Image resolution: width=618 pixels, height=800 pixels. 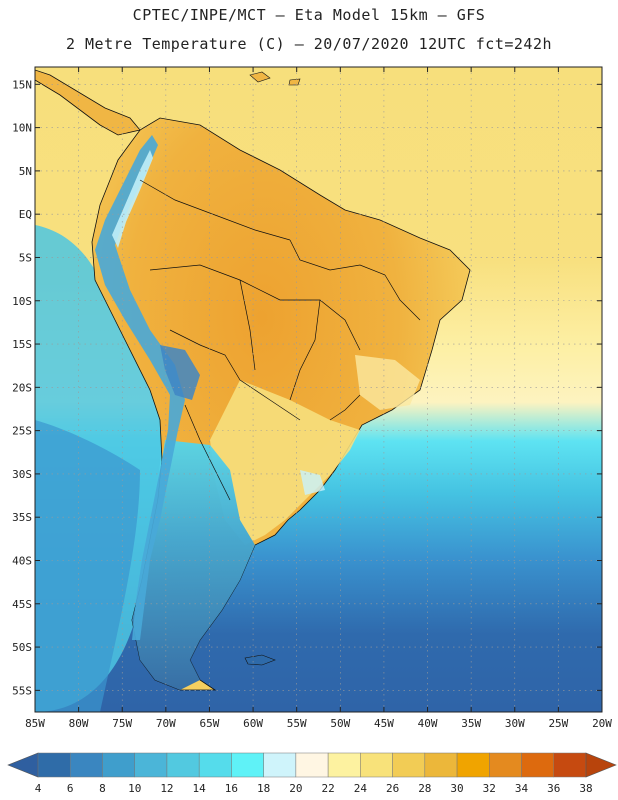 I want to click on lon-tick-label: 60W, so click(x=253, y=723).